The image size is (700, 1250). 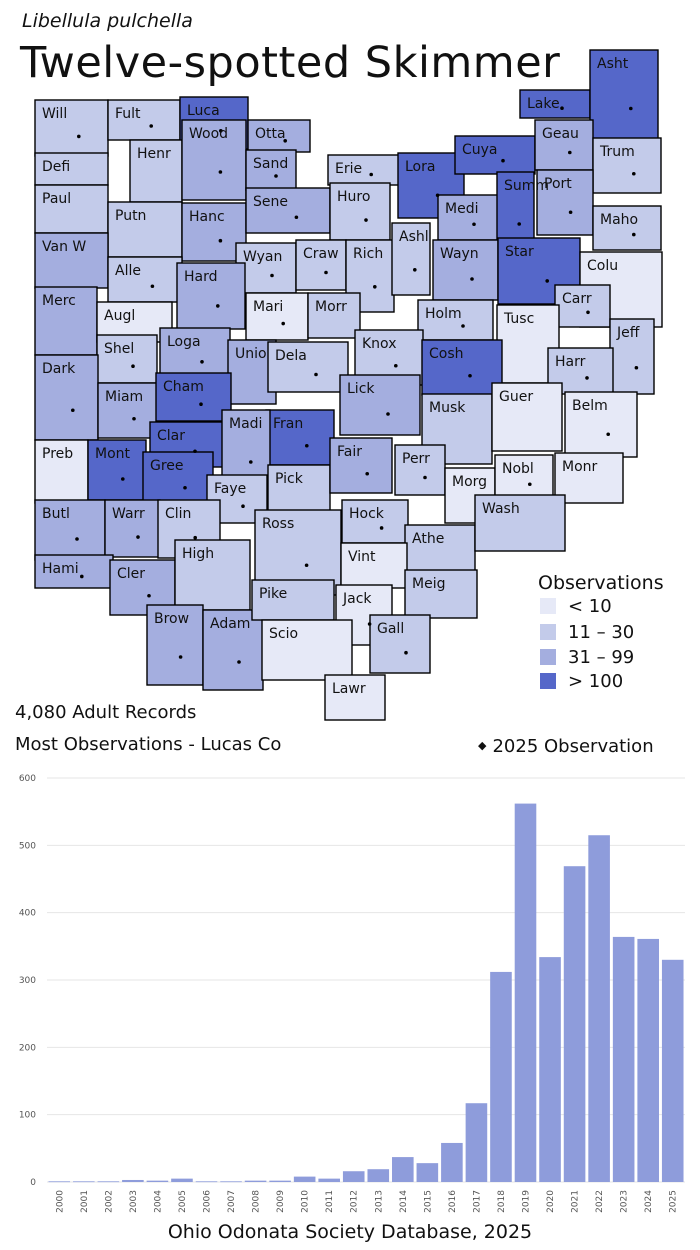 What do you see at coordinates (601, 583) in the screenshot?
I see `legend-title: Observations` at bounding box center [601, 583].